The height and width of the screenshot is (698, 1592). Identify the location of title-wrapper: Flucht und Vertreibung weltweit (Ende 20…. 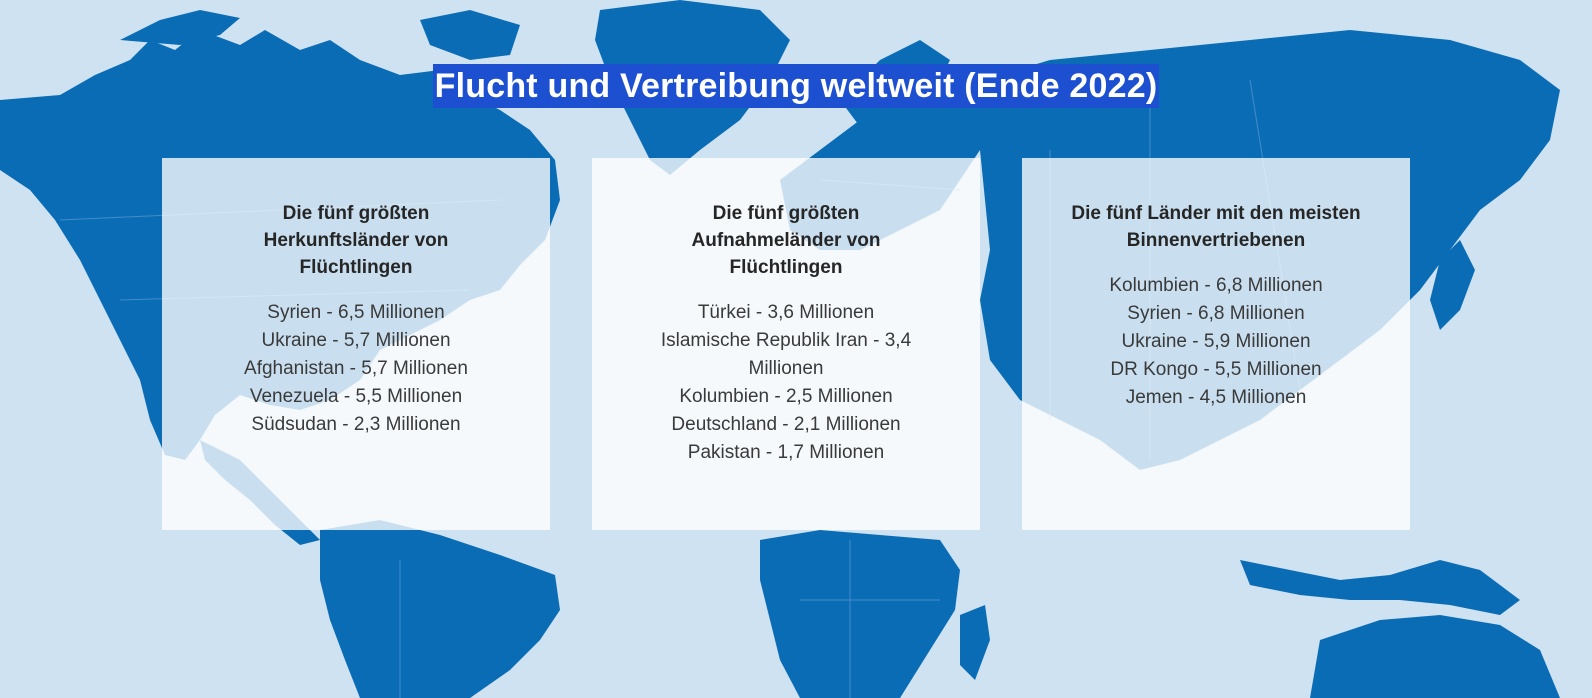
(796, 86).